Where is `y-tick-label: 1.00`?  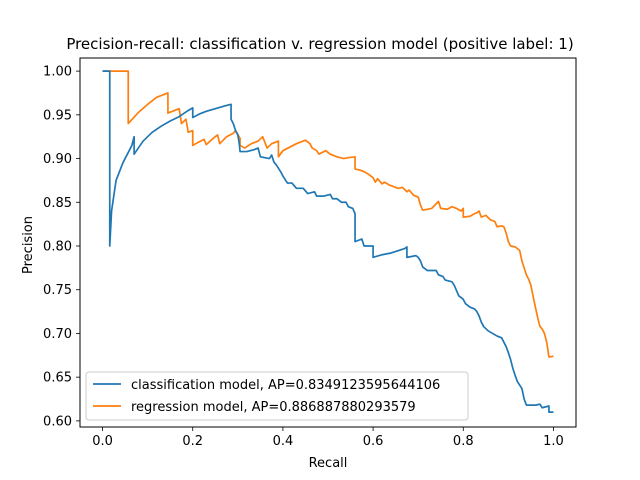
y-tick-label: 1.00 is located at coordinates (57, 72).